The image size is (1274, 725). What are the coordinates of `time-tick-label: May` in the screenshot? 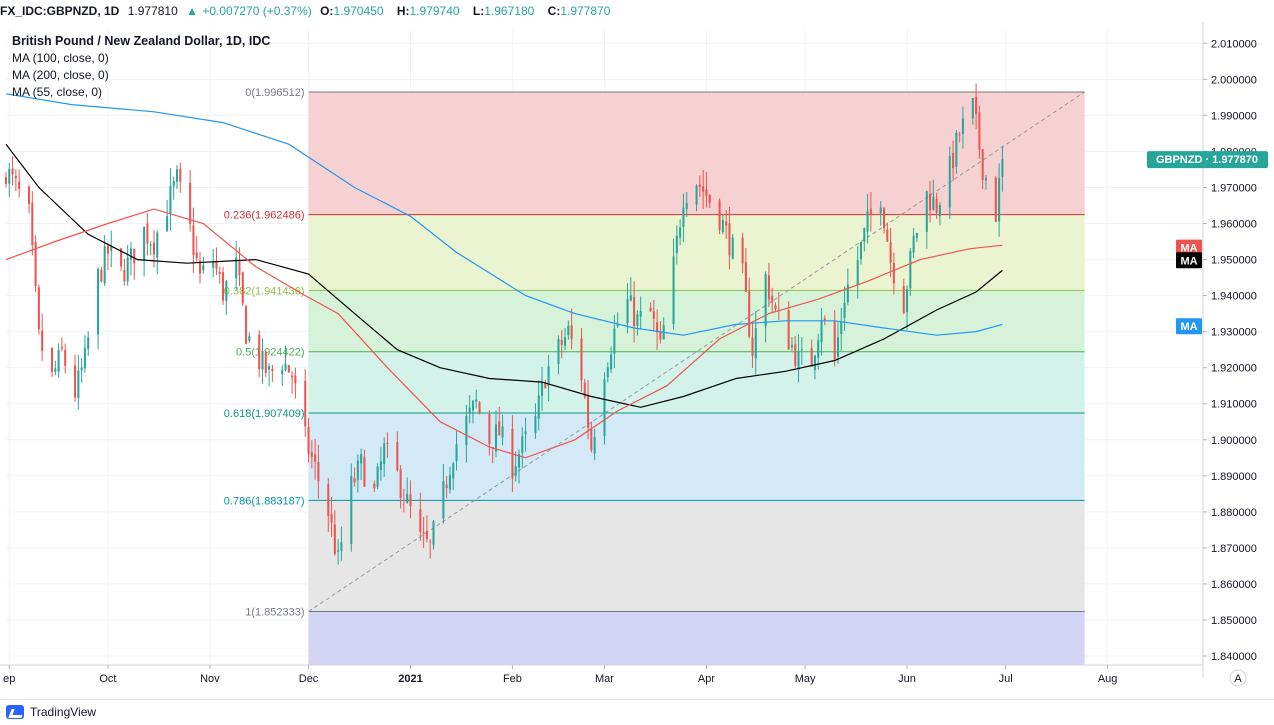 It's located at (805, 679).